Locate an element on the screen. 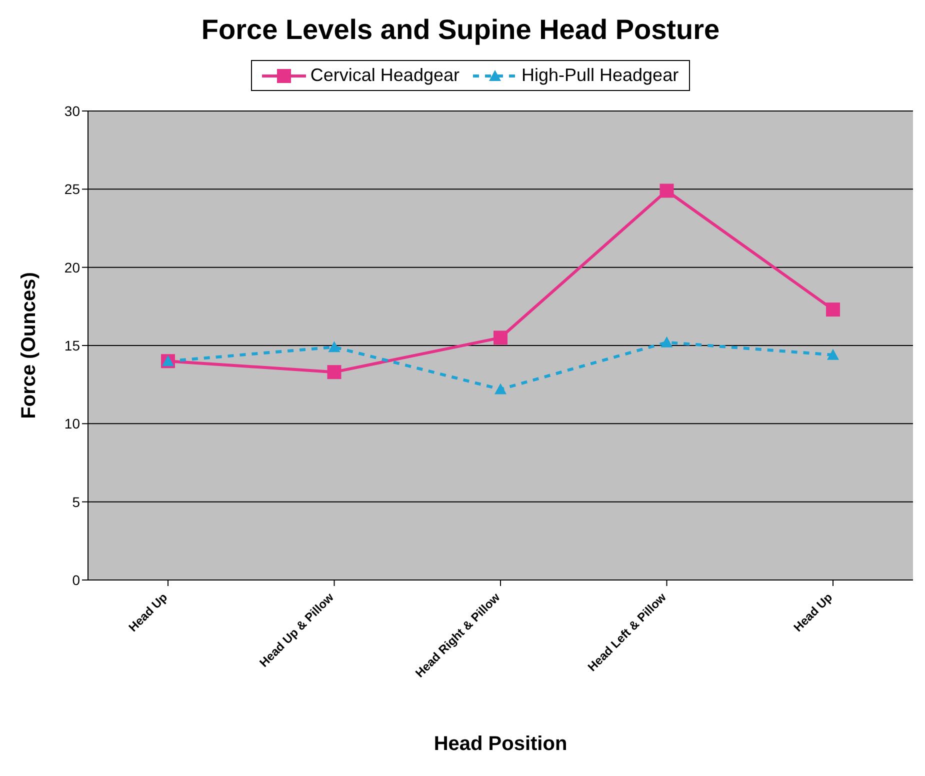  legend-label: Cervical Headgear is located at coordinates (385, 75).